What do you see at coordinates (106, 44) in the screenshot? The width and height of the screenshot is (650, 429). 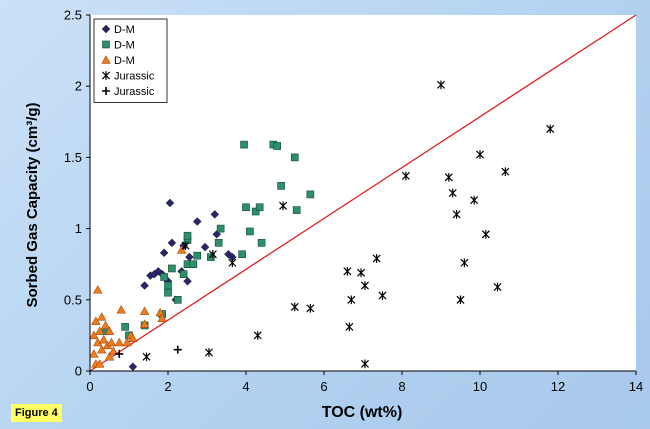 I see `legend-square-icon` at bounding box center [106, 44].